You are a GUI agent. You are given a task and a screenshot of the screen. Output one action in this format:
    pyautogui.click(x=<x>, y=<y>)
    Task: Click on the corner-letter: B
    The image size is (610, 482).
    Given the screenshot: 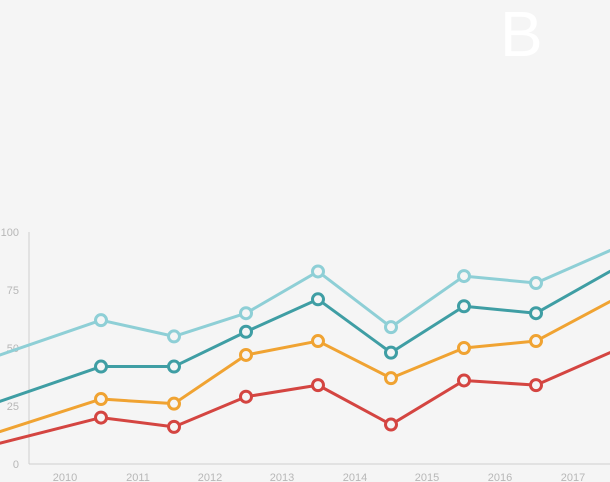 What is the action you would take?
    pyautogui.click(x=521, y=35)
    